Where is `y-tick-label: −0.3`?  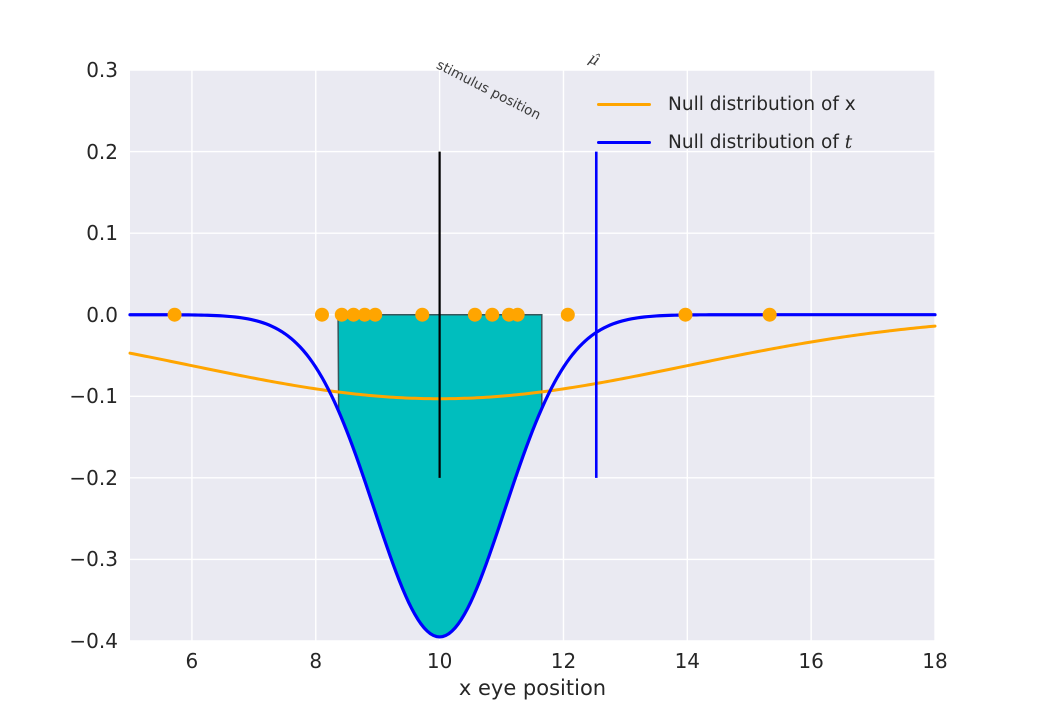
y-tick-label: −0.3 is located at coordinates (93, 559).